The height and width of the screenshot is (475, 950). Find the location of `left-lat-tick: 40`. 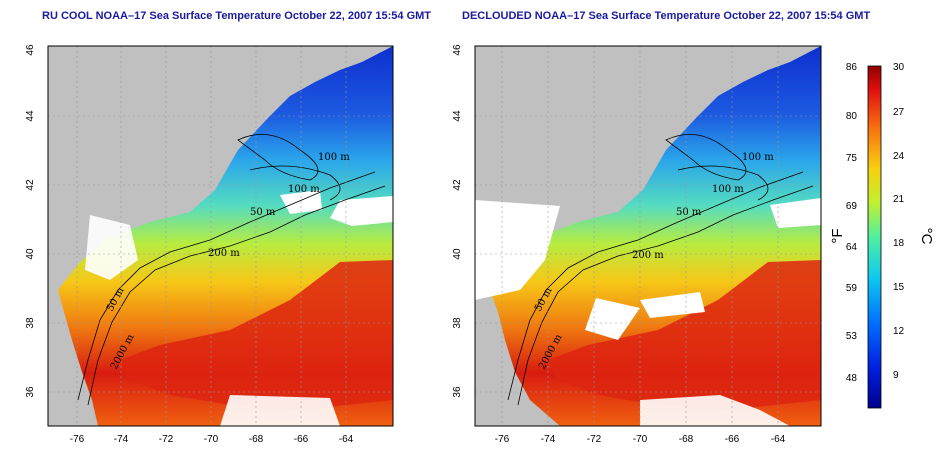

left-lat-tick: 40 is located at coordinates (30, 254).